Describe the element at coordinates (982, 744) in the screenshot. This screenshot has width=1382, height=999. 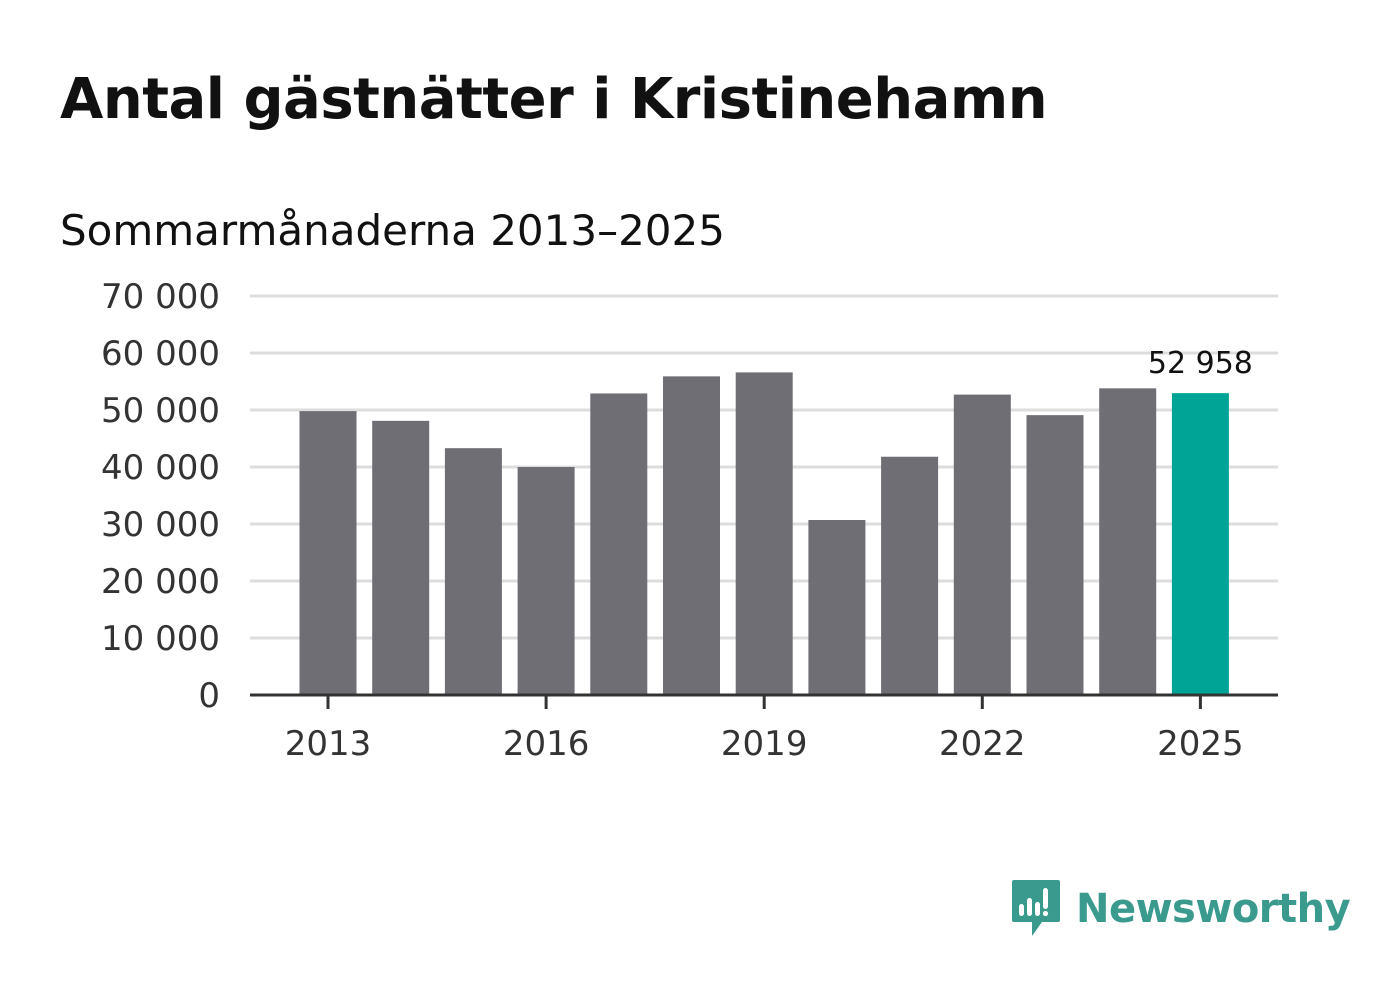
I see `x-tick-label: 2022` at that location.